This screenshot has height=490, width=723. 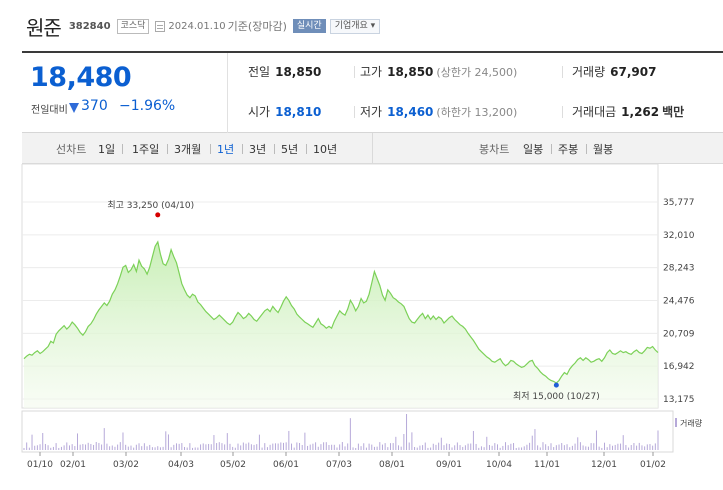 I want to click on amount-unit: 백만, so click(x=673, y=112).